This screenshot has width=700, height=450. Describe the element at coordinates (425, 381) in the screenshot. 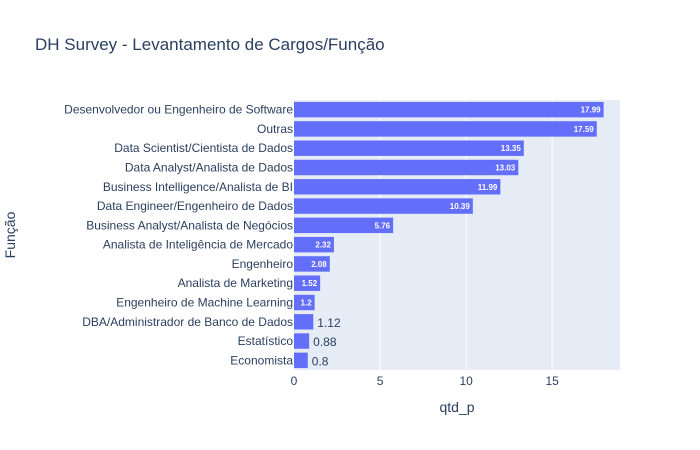

I see `x-tick-labels: 0 5 10 15` at that location.